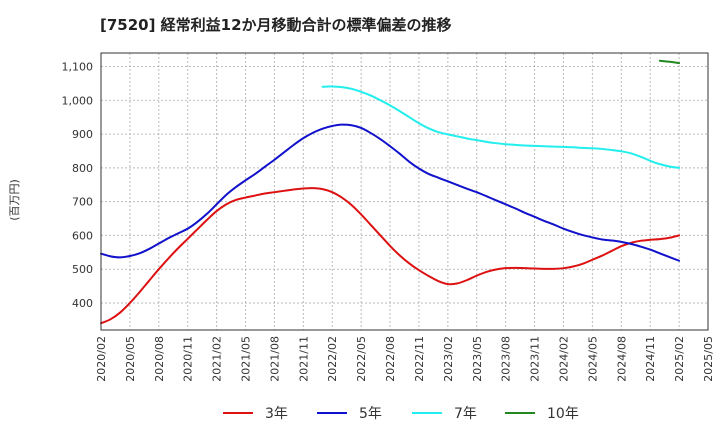 The image size is (720, 440). What do you see at coordinates (401, 414) in the screenshot?
I see `legend: 3年 5年 7年 10年` at bounding box center [401, 414].